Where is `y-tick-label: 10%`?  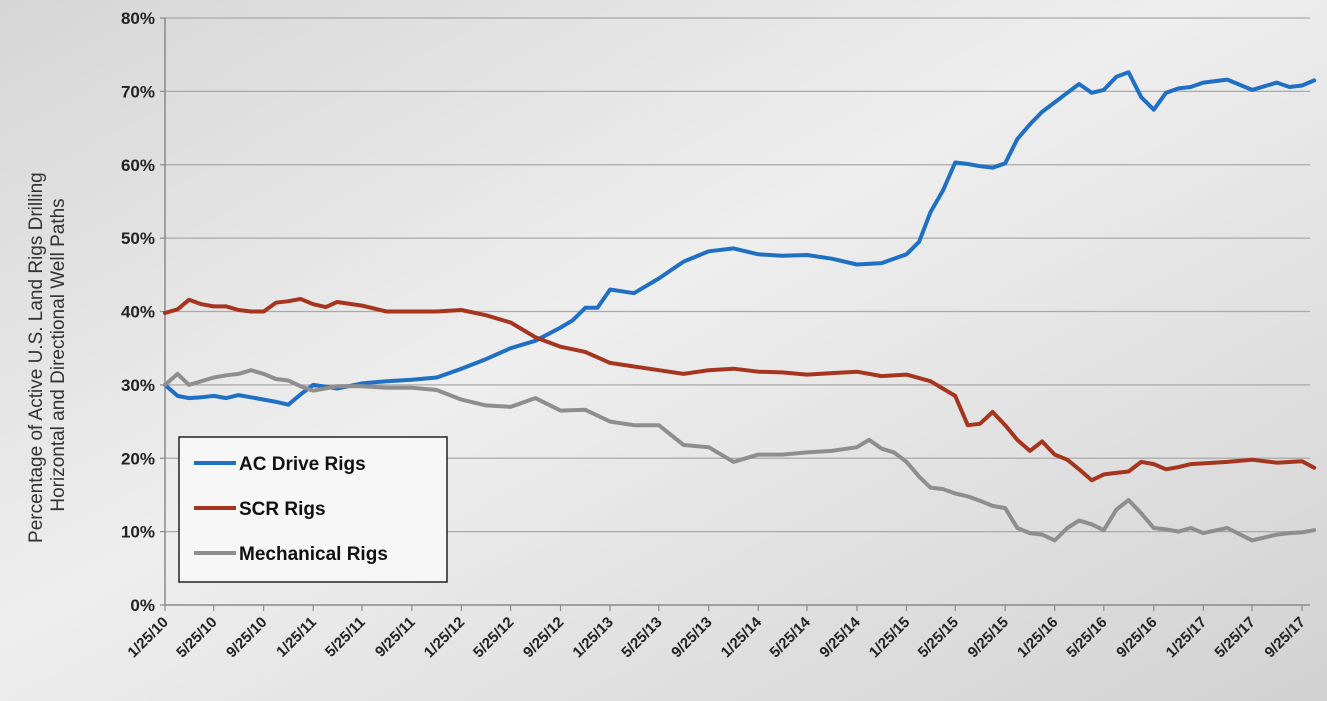
y-tick-label: 10% is located at coordinates (138, 532).